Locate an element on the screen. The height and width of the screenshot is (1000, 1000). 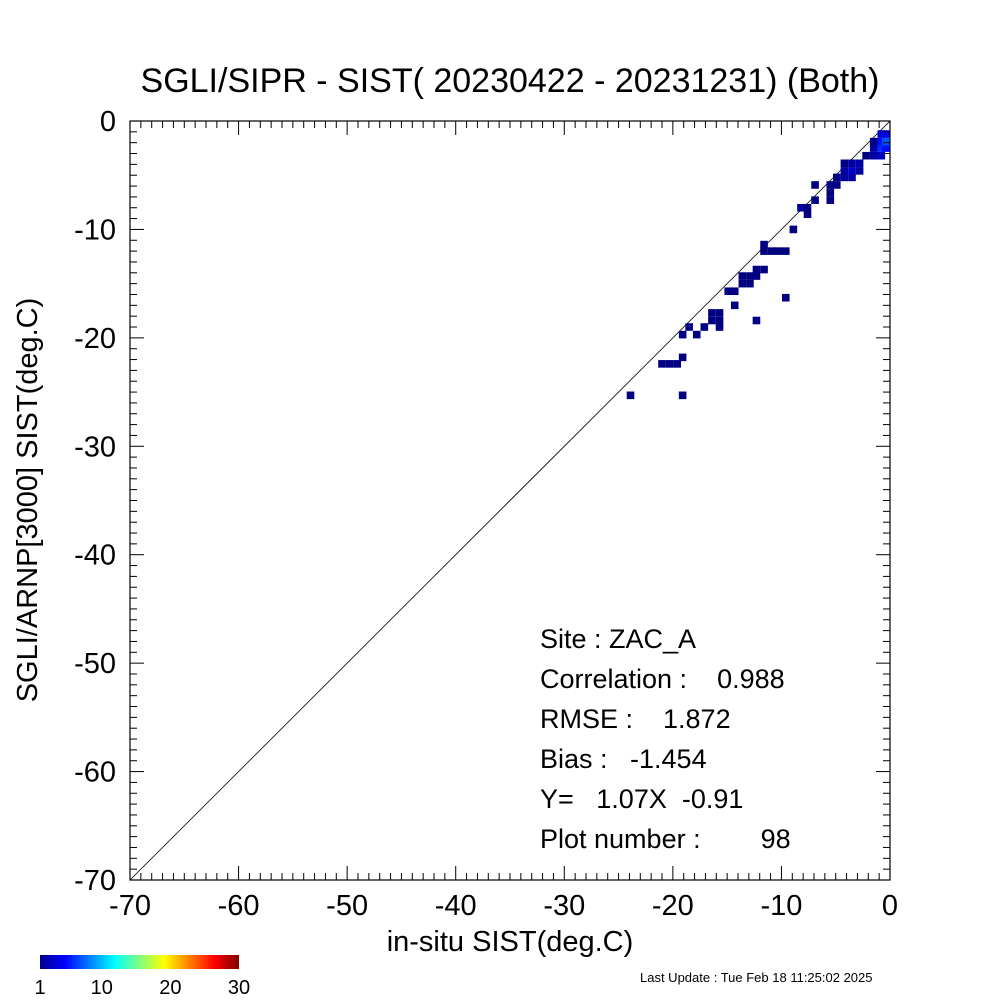
y-tick-label: 0 is located at coordinates (108, 122).